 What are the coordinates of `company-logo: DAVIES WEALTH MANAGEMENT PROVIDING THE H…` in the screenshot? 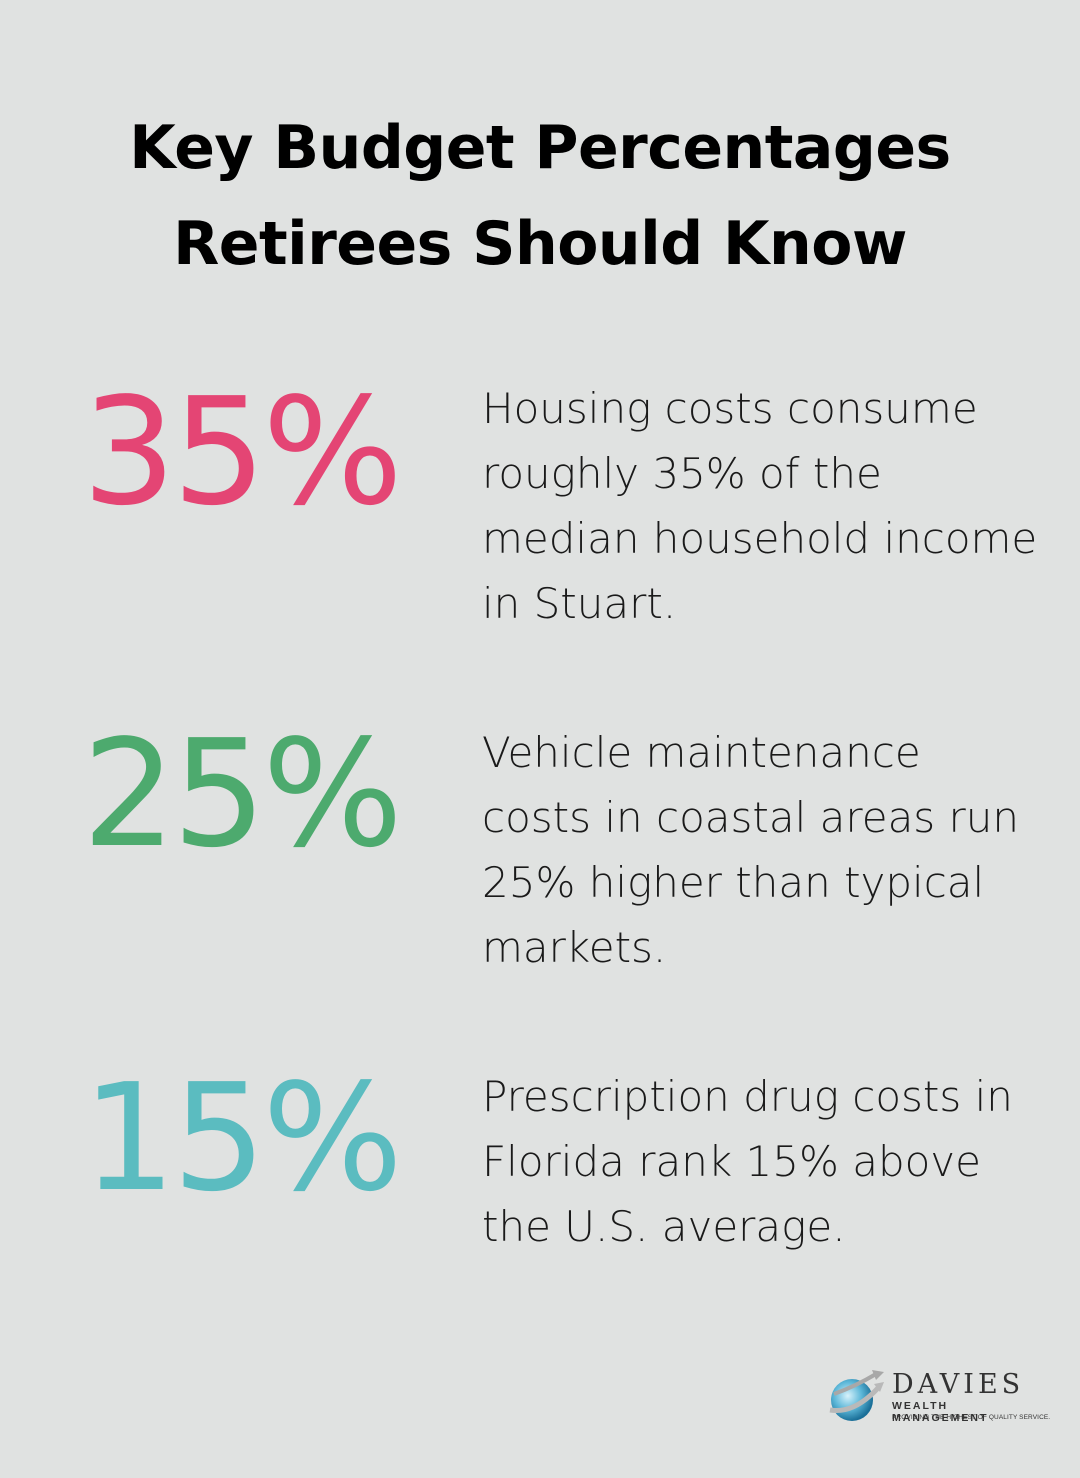 It's located at (938, 1397).